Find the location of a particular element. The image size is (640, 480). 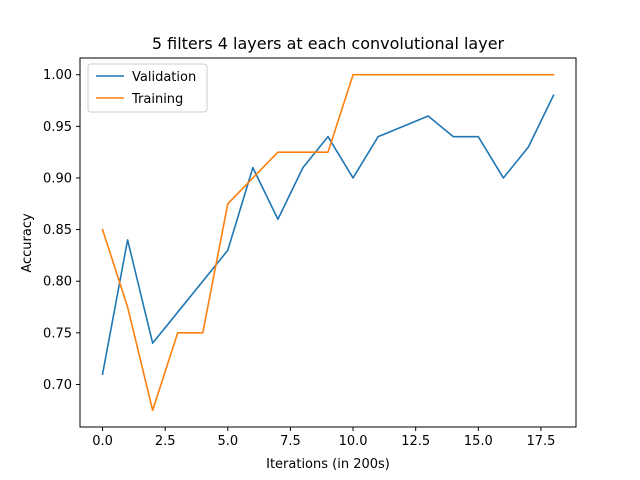

x-axis-title: Iterations (in 200s) is located at coordinates (328, 464).